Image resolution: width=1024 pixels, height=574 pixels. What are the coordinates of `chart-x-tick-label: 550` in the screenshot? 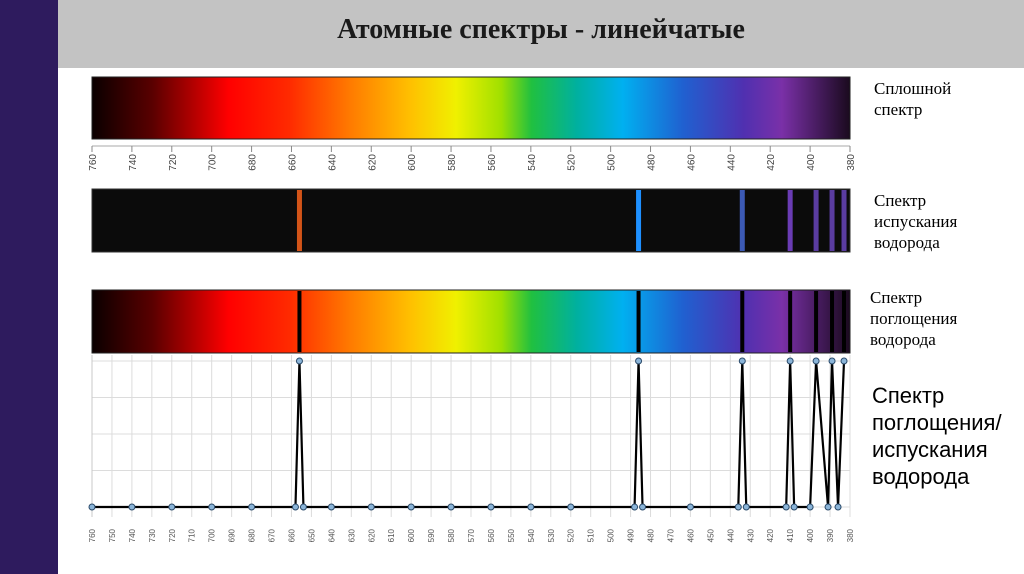 It's located at (511, 535).